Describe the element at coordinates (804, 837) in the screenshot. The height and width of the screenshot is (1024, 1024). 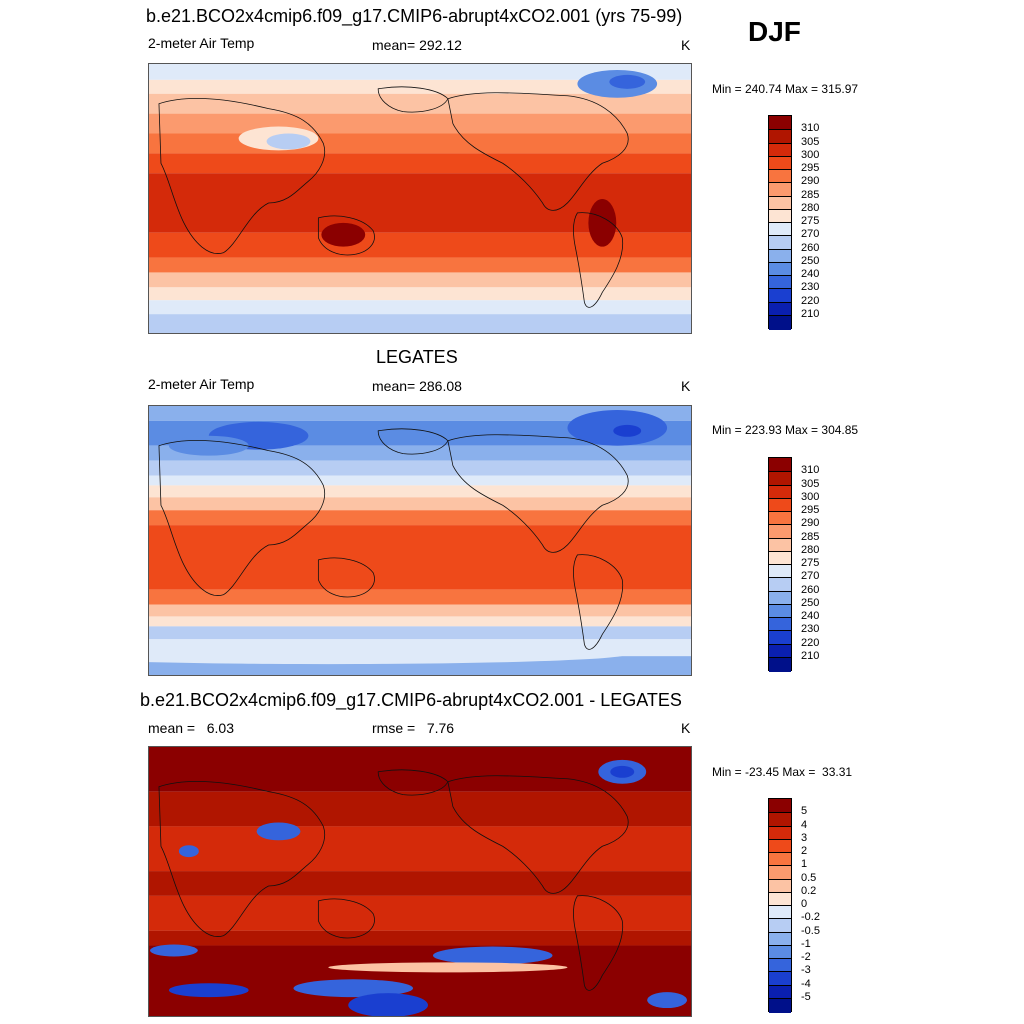
I see `colorbar-tick-label: 3` at that location.